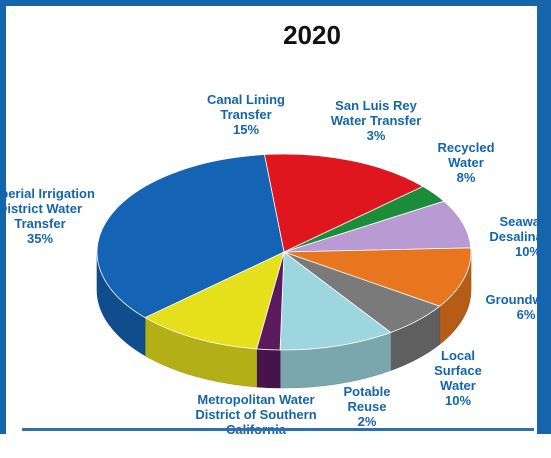 The height and width of the screenshot is (458, 551). I want to click on slice-label-1: San Luis Rey Water Transfer 3%, so click(376, 120).